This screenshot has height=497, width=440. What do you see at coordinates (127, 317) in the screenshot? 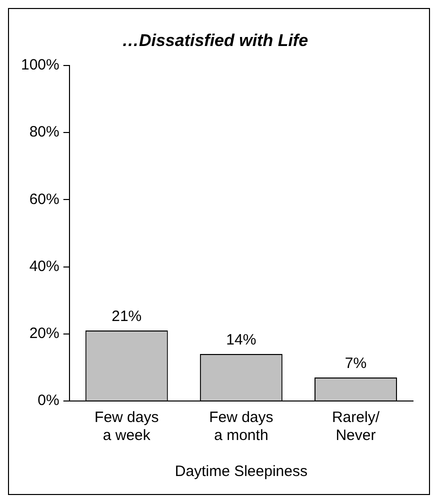
I see `data-label: 21%` at bounding box center [127, 317].